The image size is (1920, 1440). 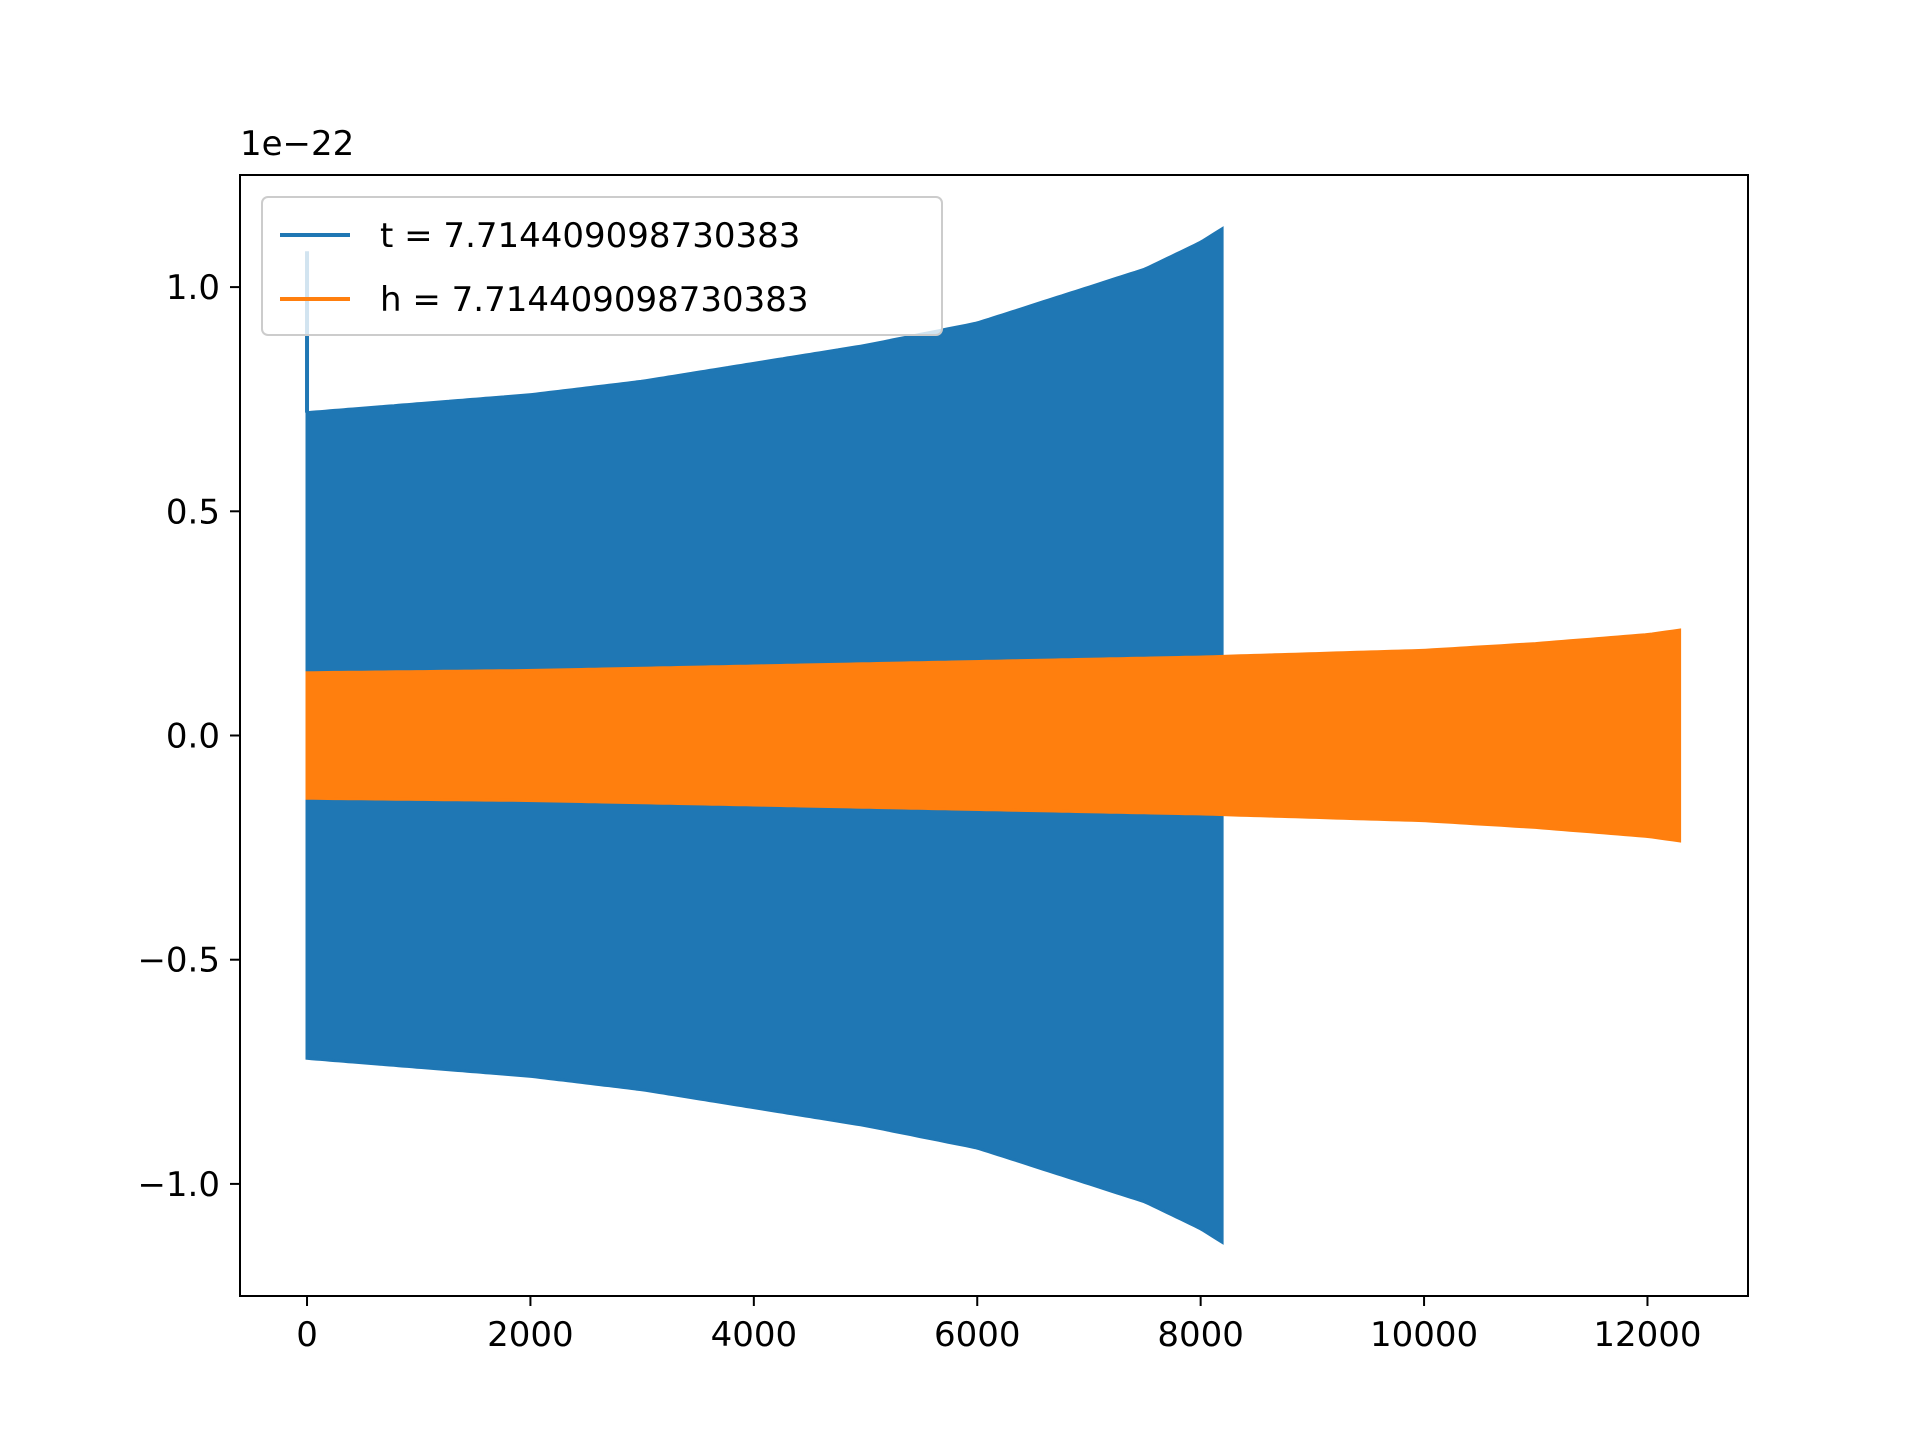 What do you see at coordinates (178, 1185) in the screenshot?
I see `y-tick-label: −1.0` at bounding box center [178, 1185].